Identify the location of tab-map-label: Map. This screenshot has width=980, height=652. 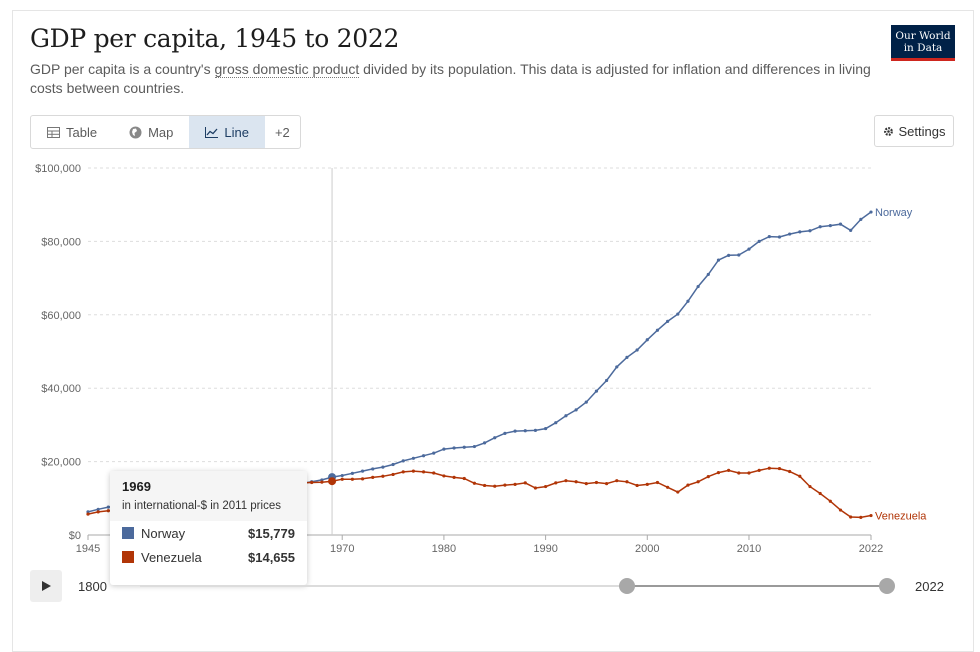
(161, 132).